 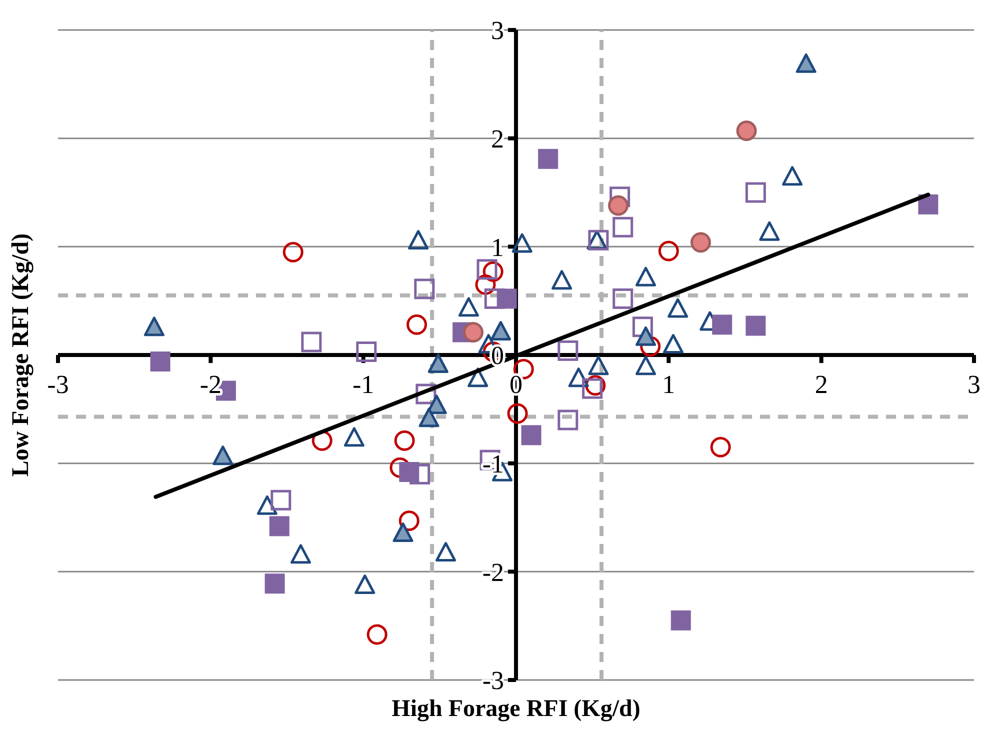 I want to click on x-tick-label: 3, so click(x=974, y=384).